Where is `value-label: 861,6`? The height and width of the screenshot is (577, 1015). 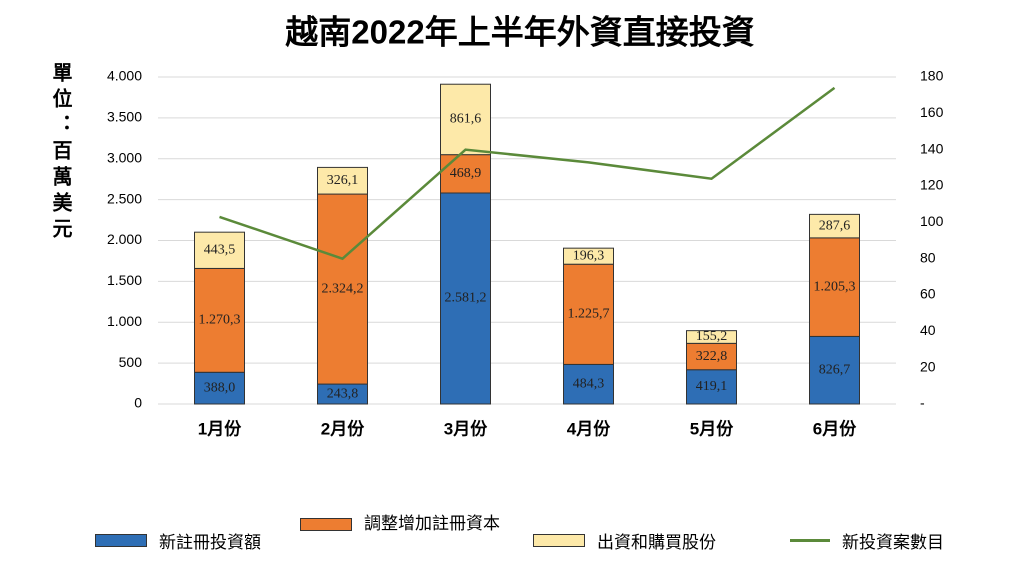 value-label: 861,6 is located at coordinates (466, 119).